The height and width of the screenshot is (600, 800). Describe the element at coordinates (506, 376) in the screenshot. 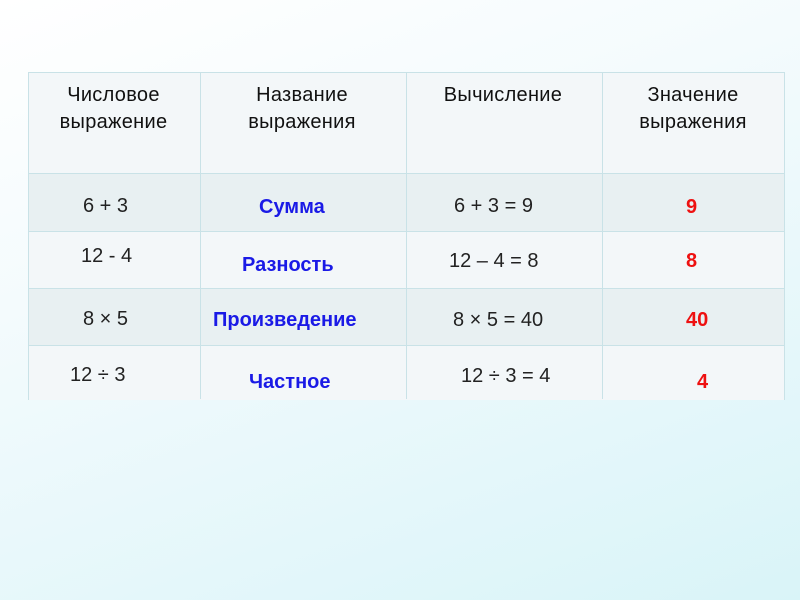

I see `calculation-cell: 12 ÷ 3 = 4` at that location.